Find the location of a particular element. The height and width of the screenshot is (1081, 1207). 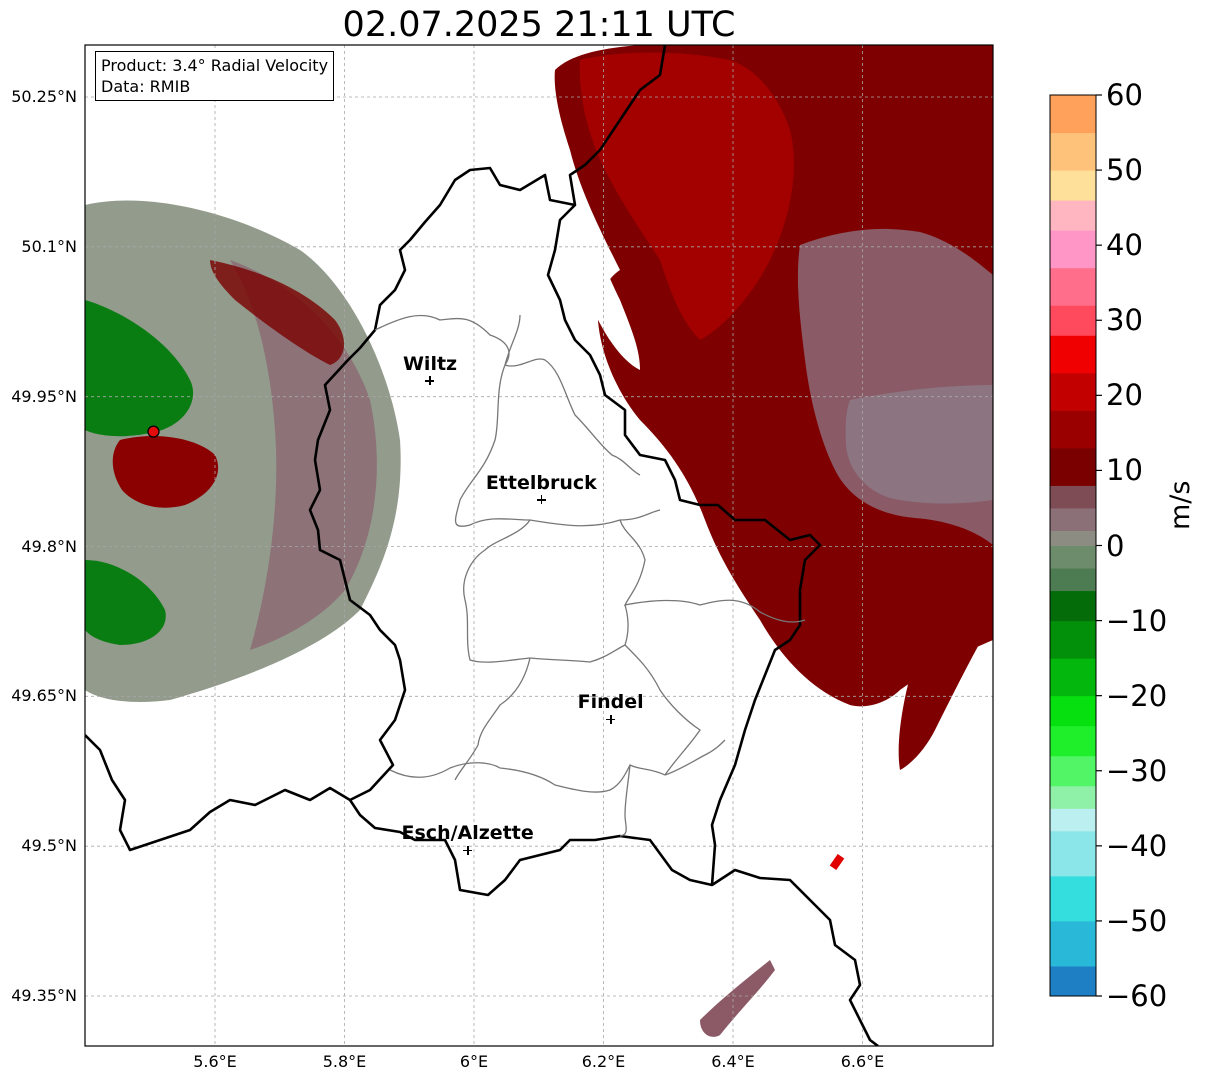

colorbar-tick-label: 30 is located at coordinates (1124, 320).